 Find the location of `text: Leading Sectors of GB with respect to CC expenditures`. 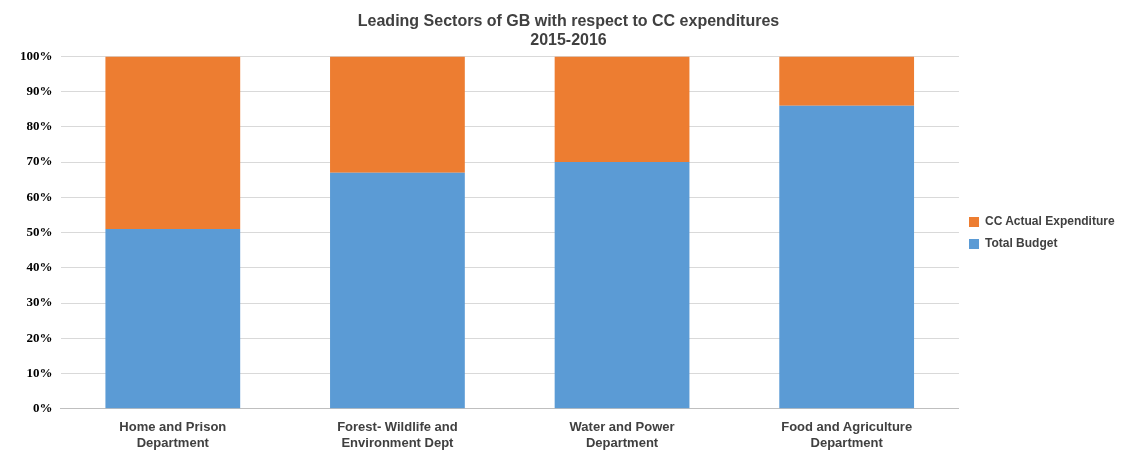

text: Leading Sectors of GB with respect to CC expenditures is located at coordinates (568, 21).